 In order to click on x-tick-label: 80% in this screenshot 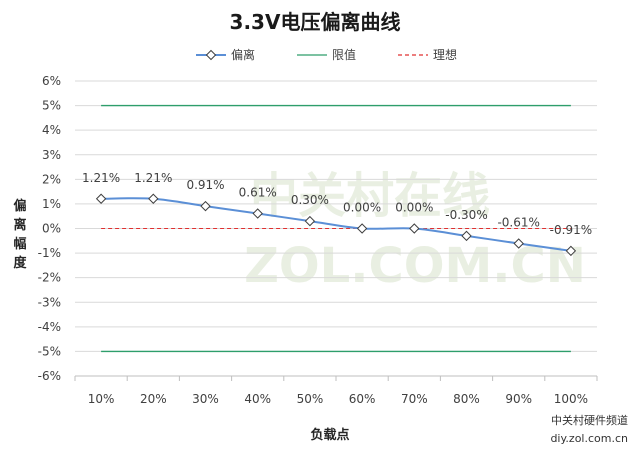, I will do `click(466, 399)`.